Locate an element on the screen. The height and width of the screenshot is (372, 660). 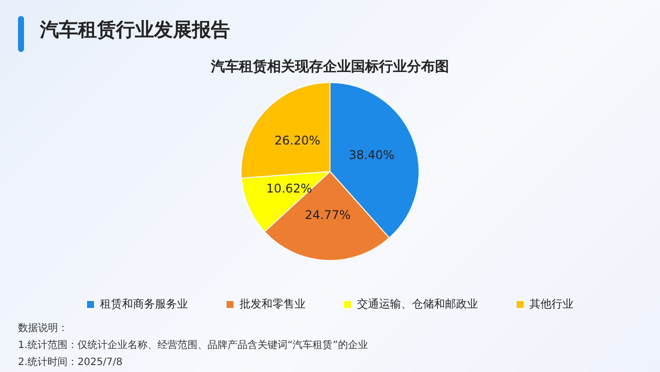
text: 1.统计范围：仅统计企业名称、经营范围、品牌产品含关键词“汽车租赁”的企业 is located at coordinates (193, 345).